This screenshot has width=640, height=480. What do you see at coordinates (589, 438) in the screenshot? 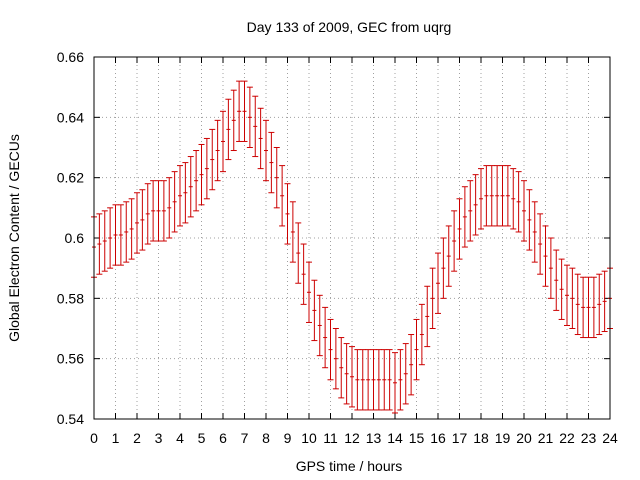
I see `x-tick-label: 23` at bounding box center [589, 438].